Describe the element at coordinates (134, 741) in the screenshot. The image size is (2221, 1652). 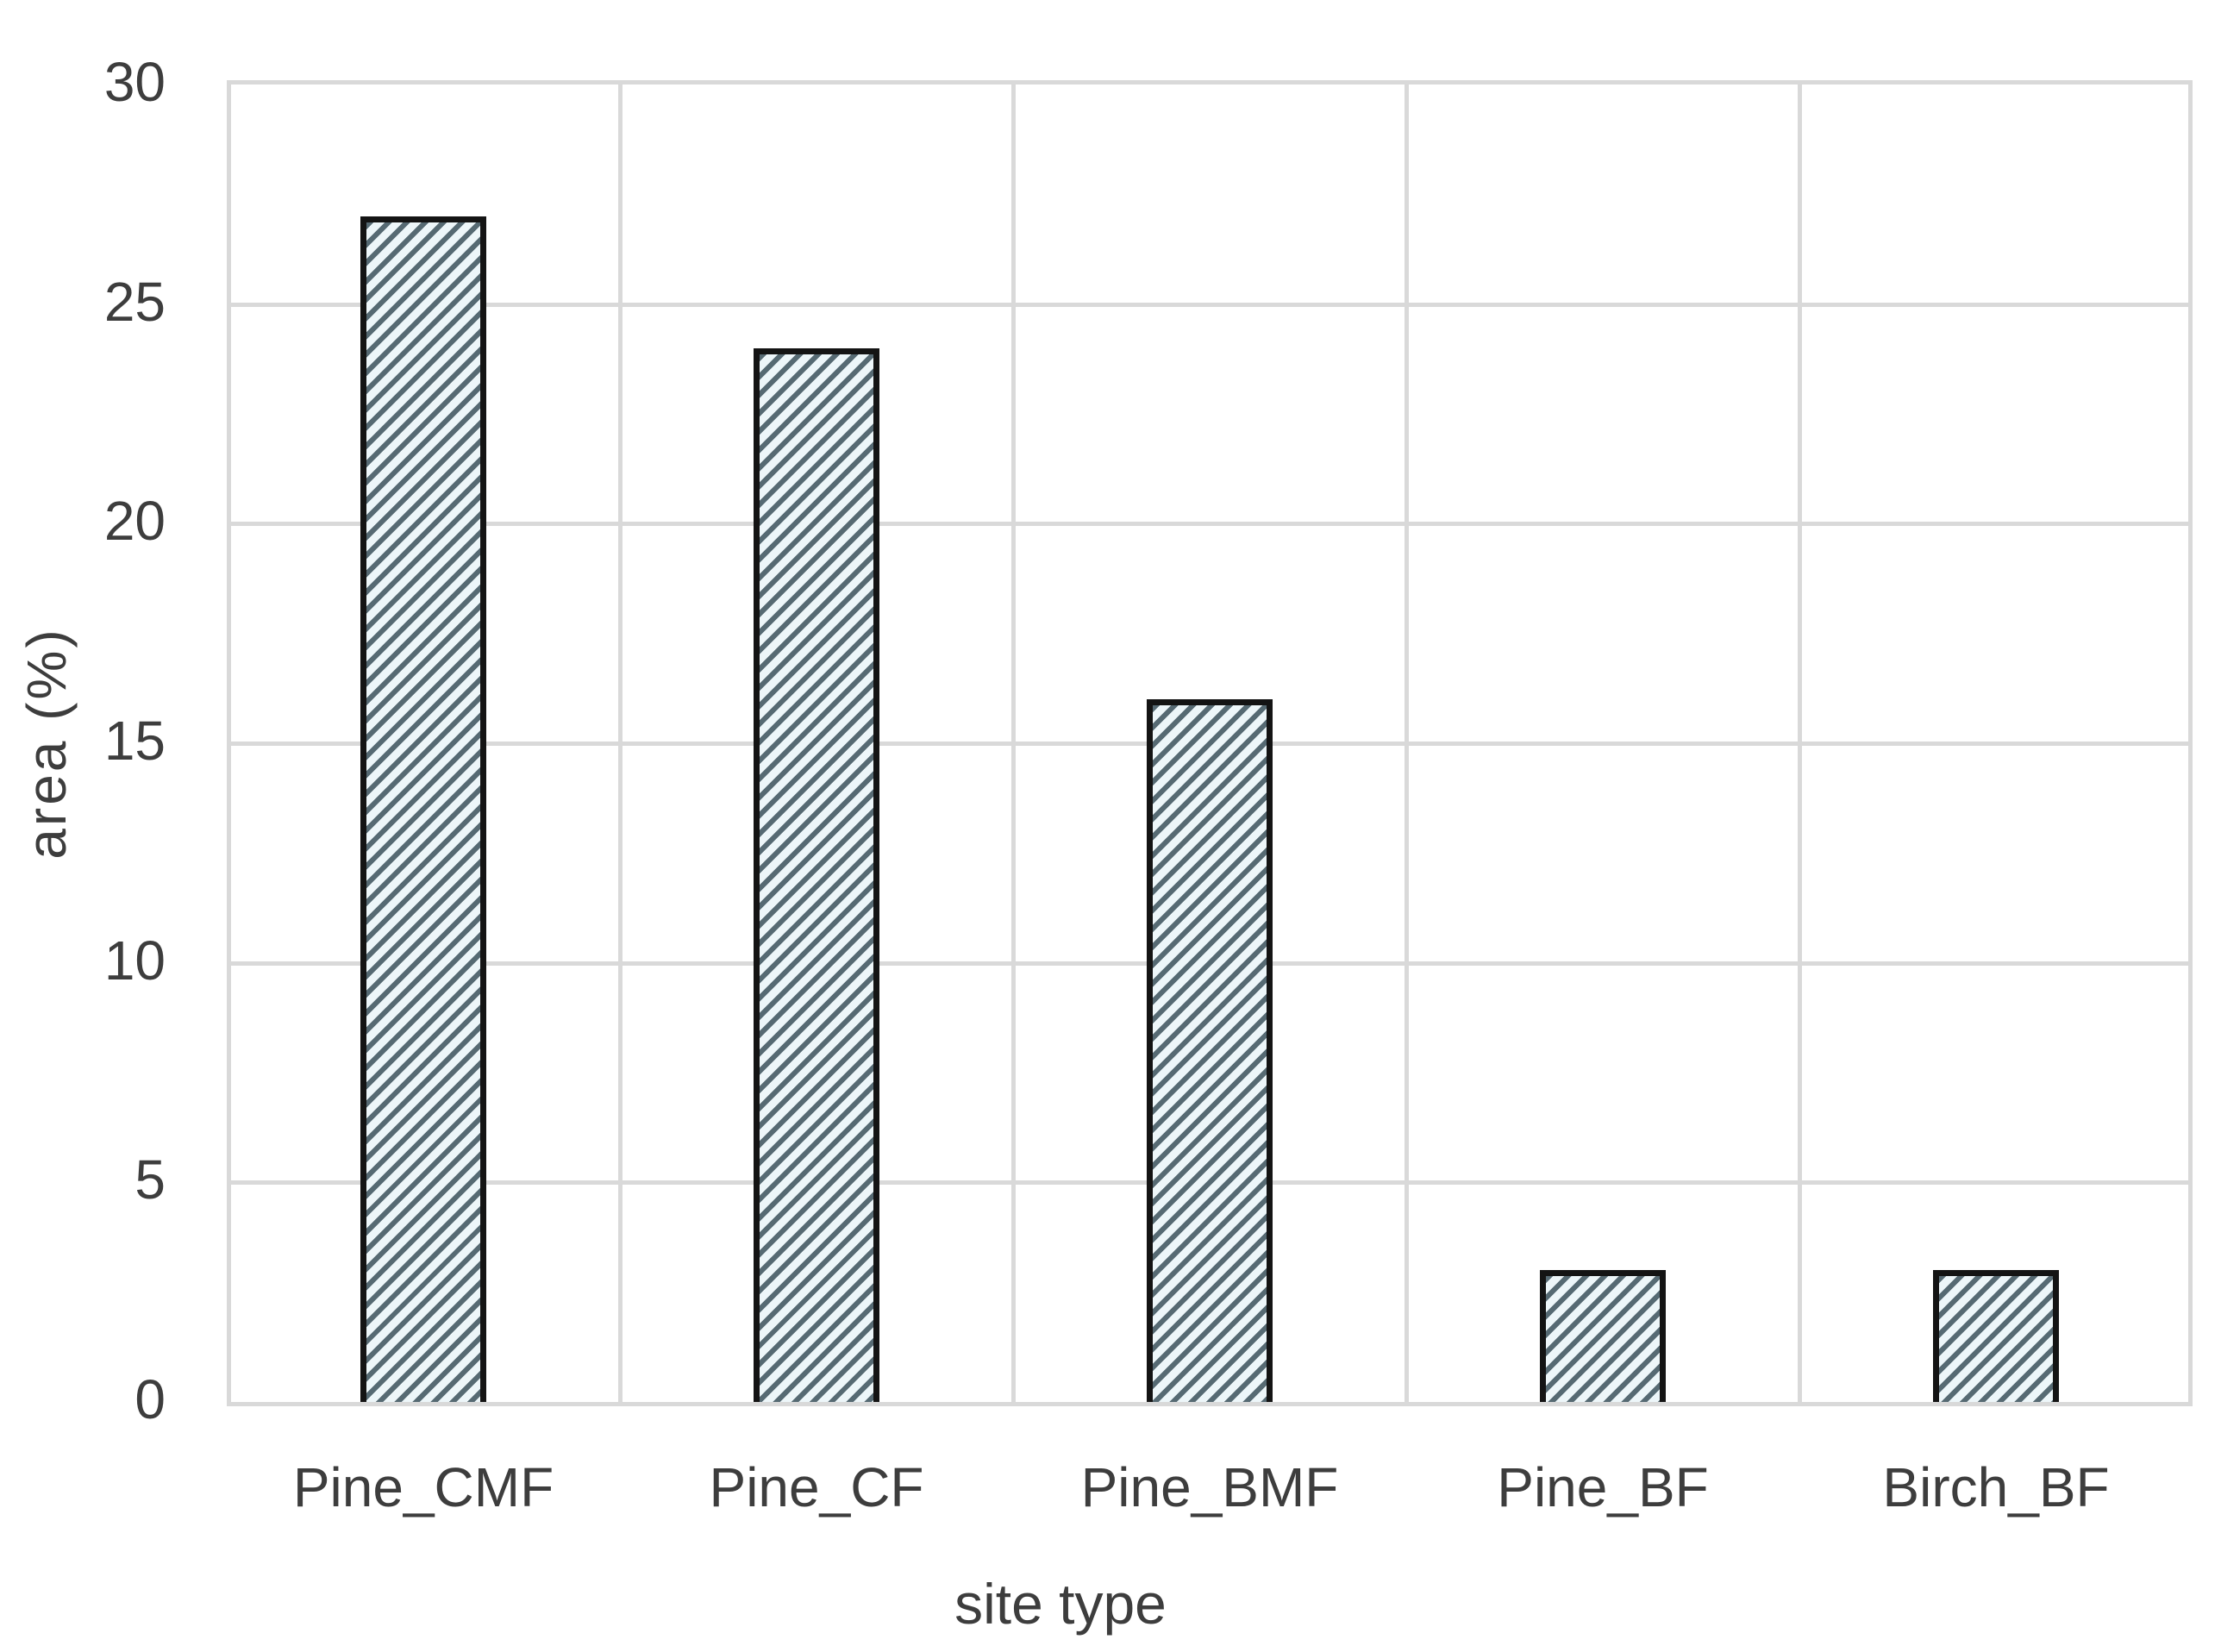
I see `y-tick-label: 15` at that location.